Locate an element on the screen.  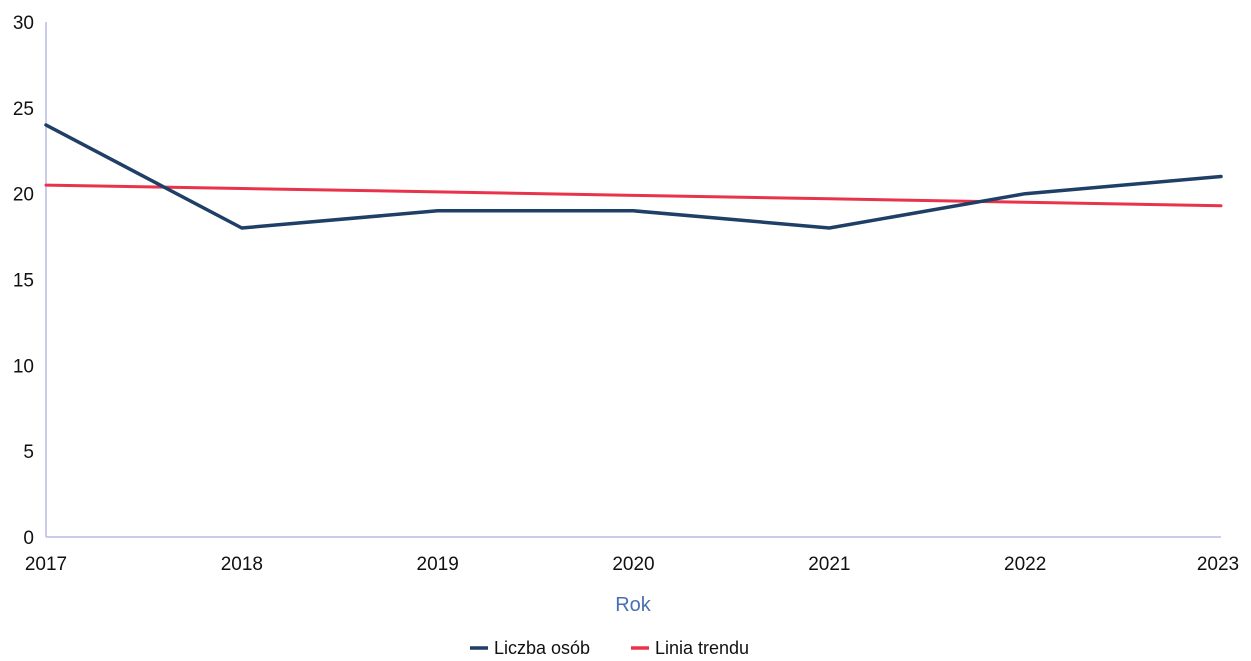
y-tick-label: 15 is located at coordinates (23, 281).